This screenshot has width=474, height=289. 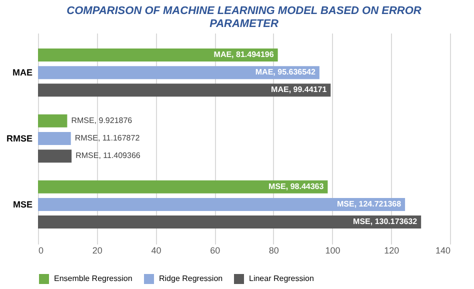 I want to click on x-tick-label: 0, so click(x=41, y=251).